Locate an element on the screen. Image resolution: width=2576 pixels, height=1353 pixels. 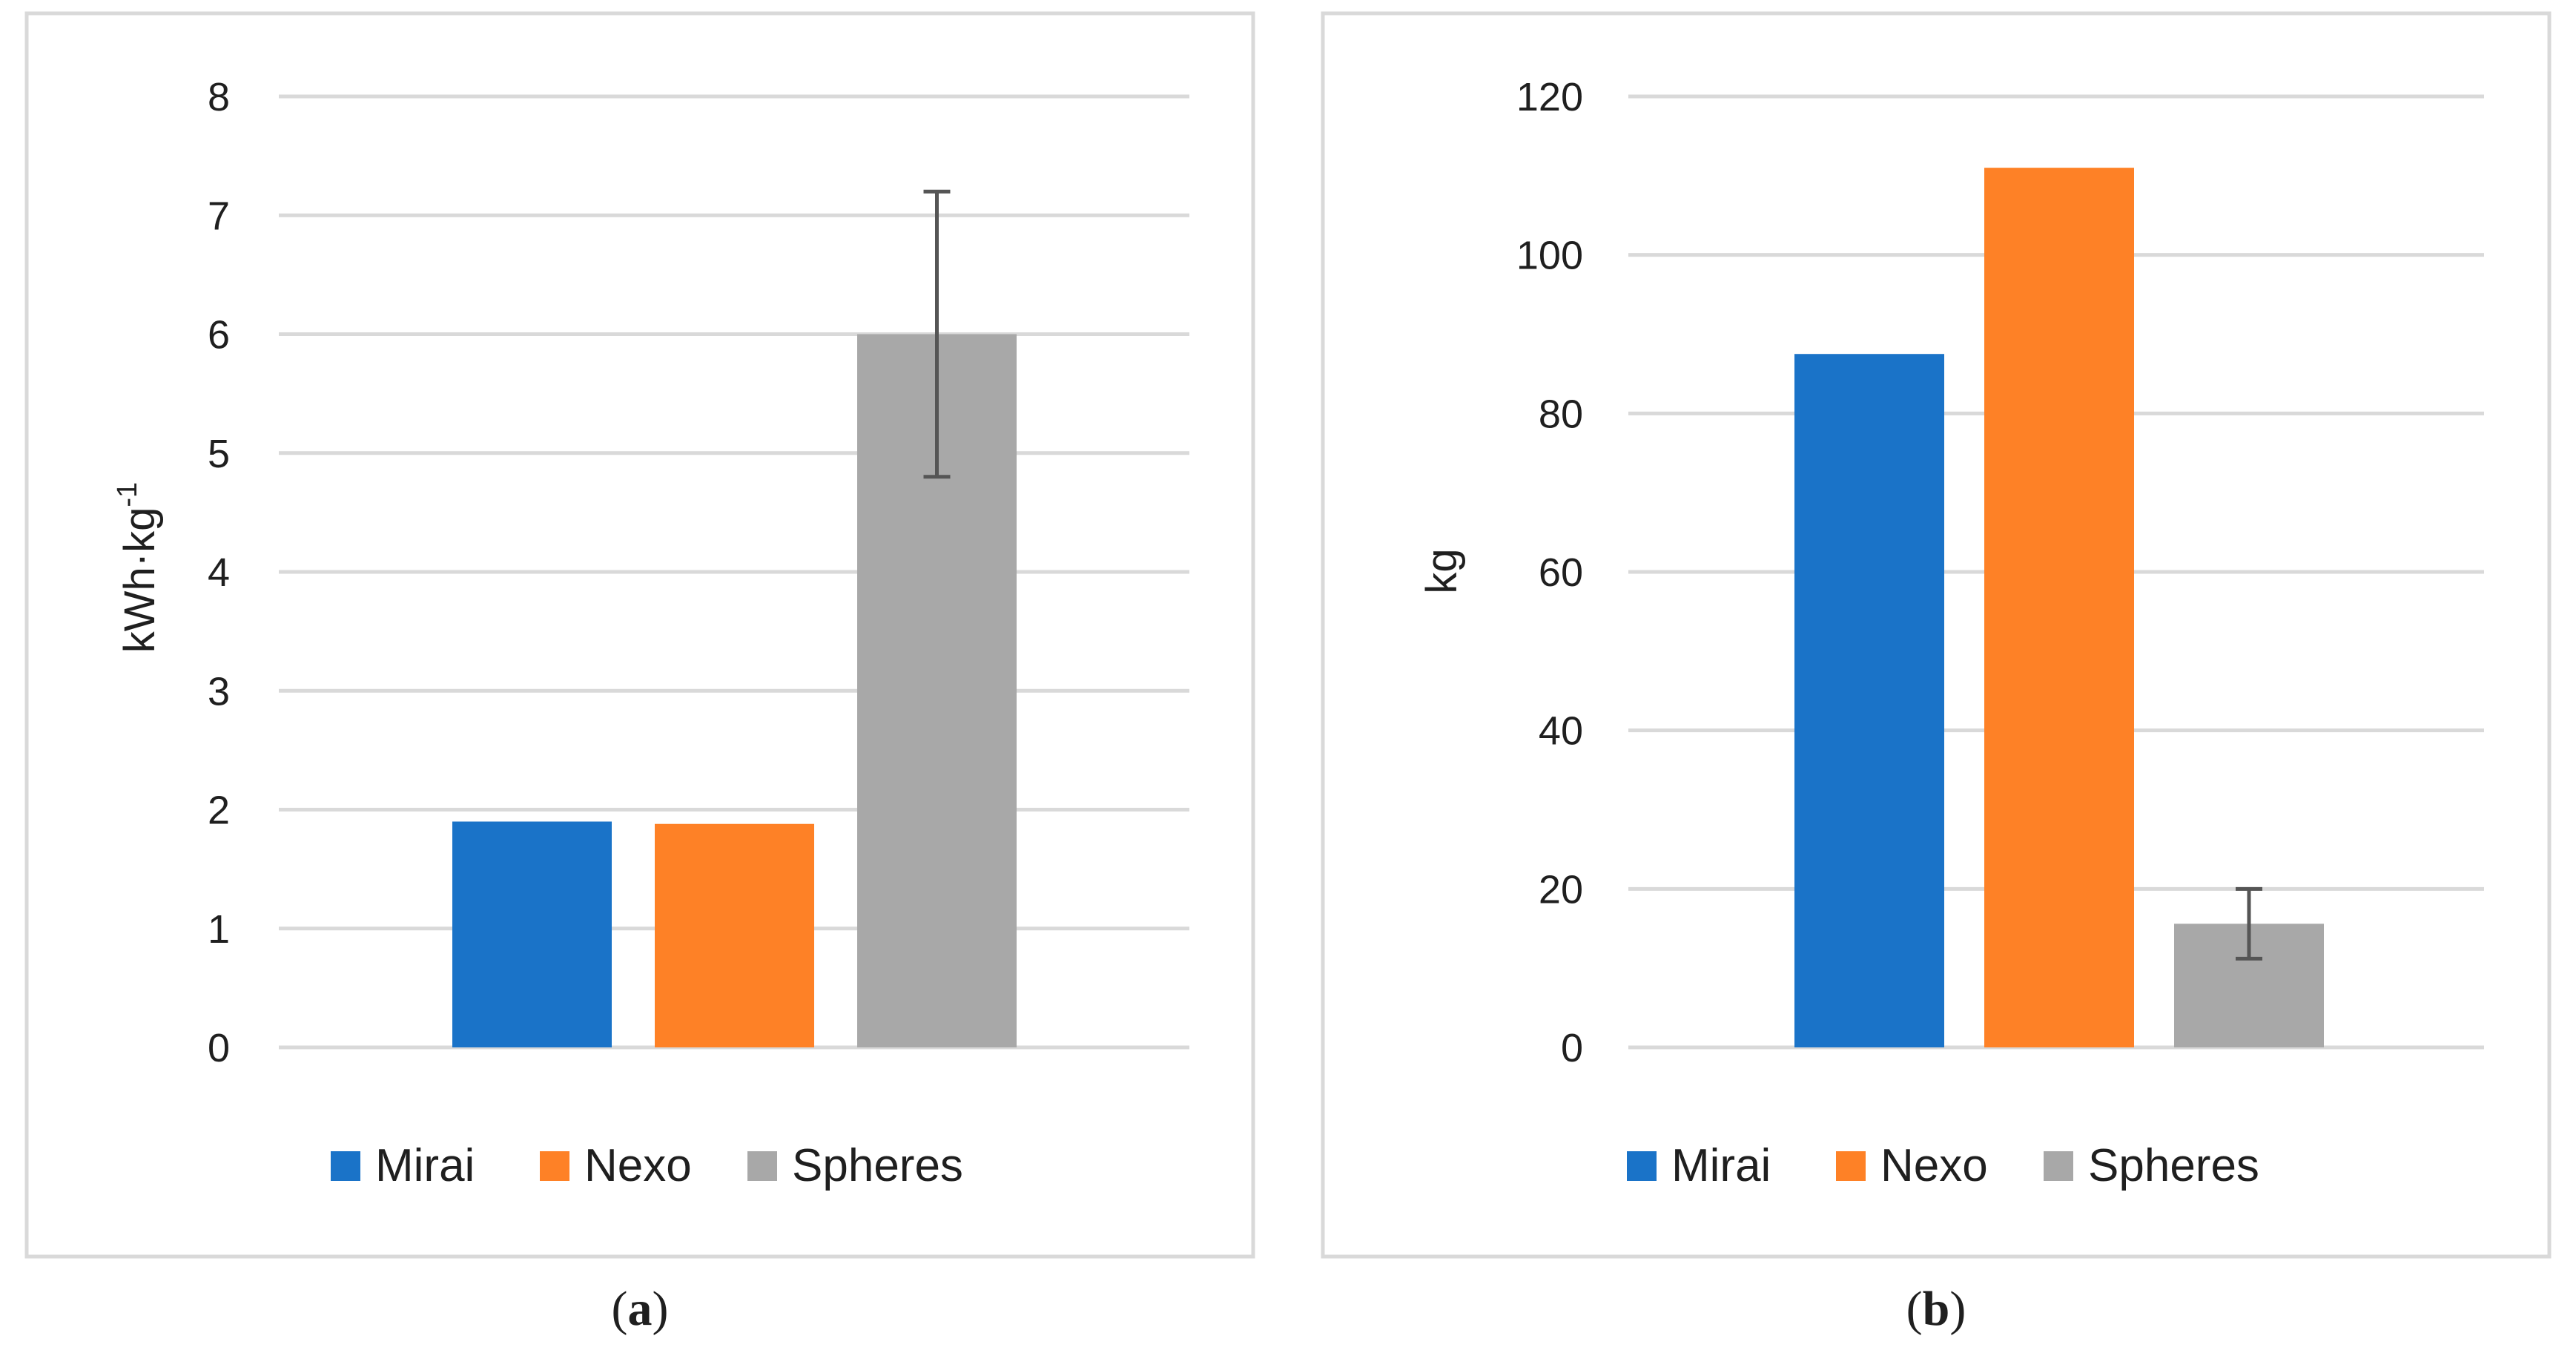
panel-b-y-tick-label: 40 is located at coordinates (1561, 731).